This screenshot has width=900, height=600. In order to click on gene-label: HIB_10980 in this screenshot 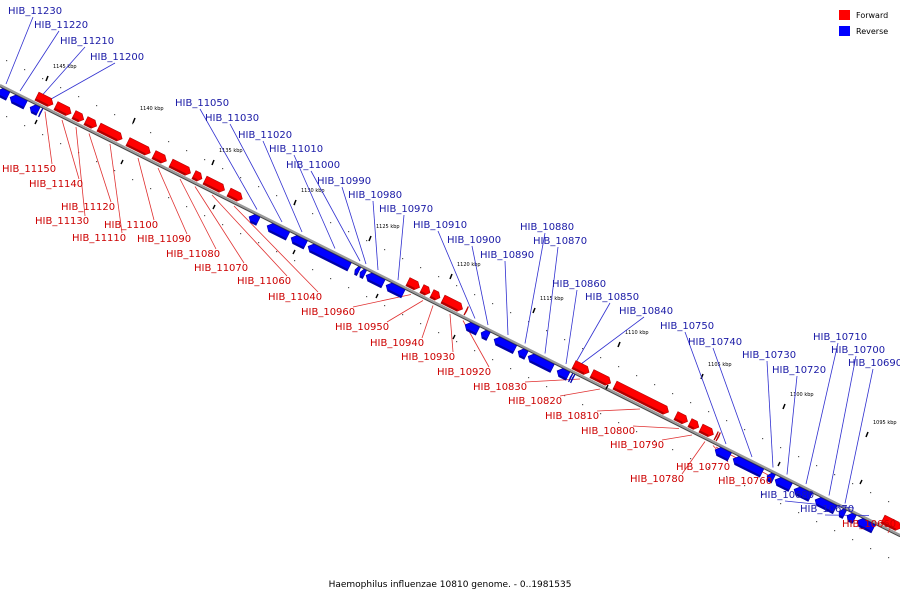, I will do `click(375, 195)`.